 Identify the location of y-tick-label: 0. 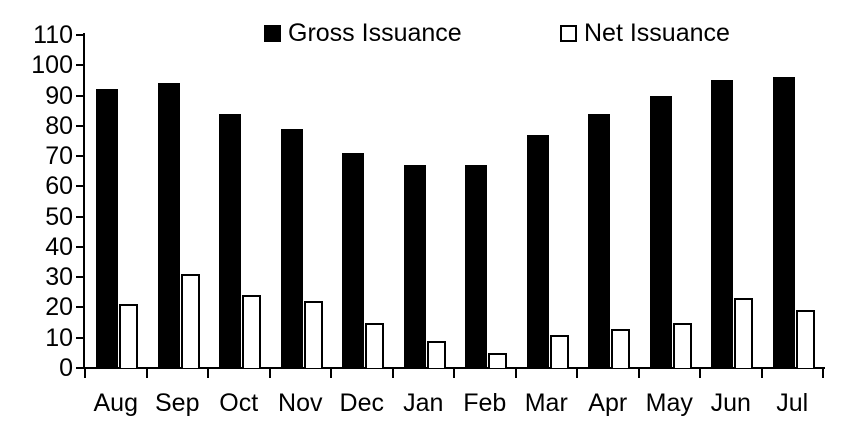
(66, 368).